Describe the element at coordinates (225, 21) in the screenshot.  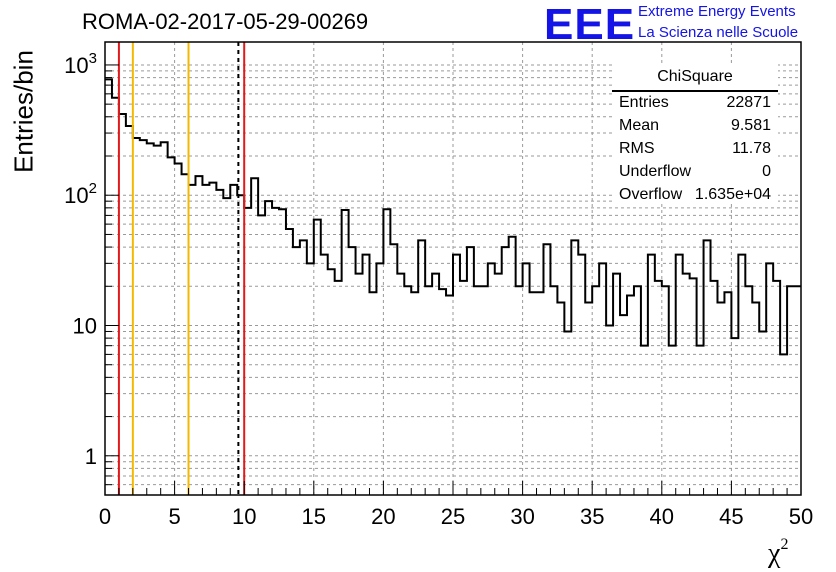
I see `chart-title: ROMA-02-2017-05-29-00269` at that location.